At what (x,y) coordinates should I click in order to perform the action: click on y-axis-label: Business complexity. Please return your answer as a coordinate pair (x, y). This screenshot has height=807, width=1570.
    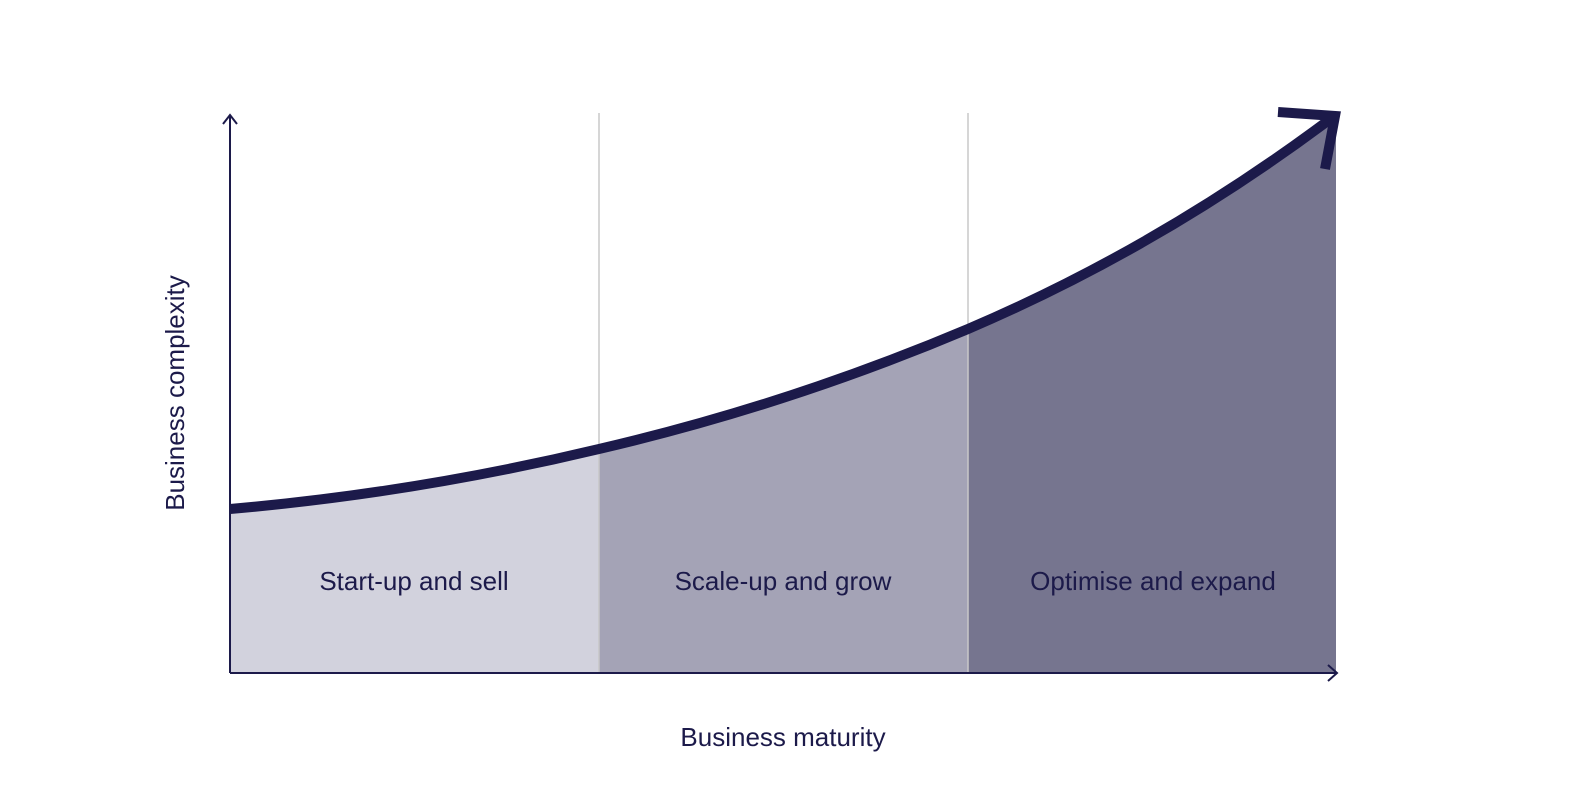
    Looking at the image, I should click on (175, 393).